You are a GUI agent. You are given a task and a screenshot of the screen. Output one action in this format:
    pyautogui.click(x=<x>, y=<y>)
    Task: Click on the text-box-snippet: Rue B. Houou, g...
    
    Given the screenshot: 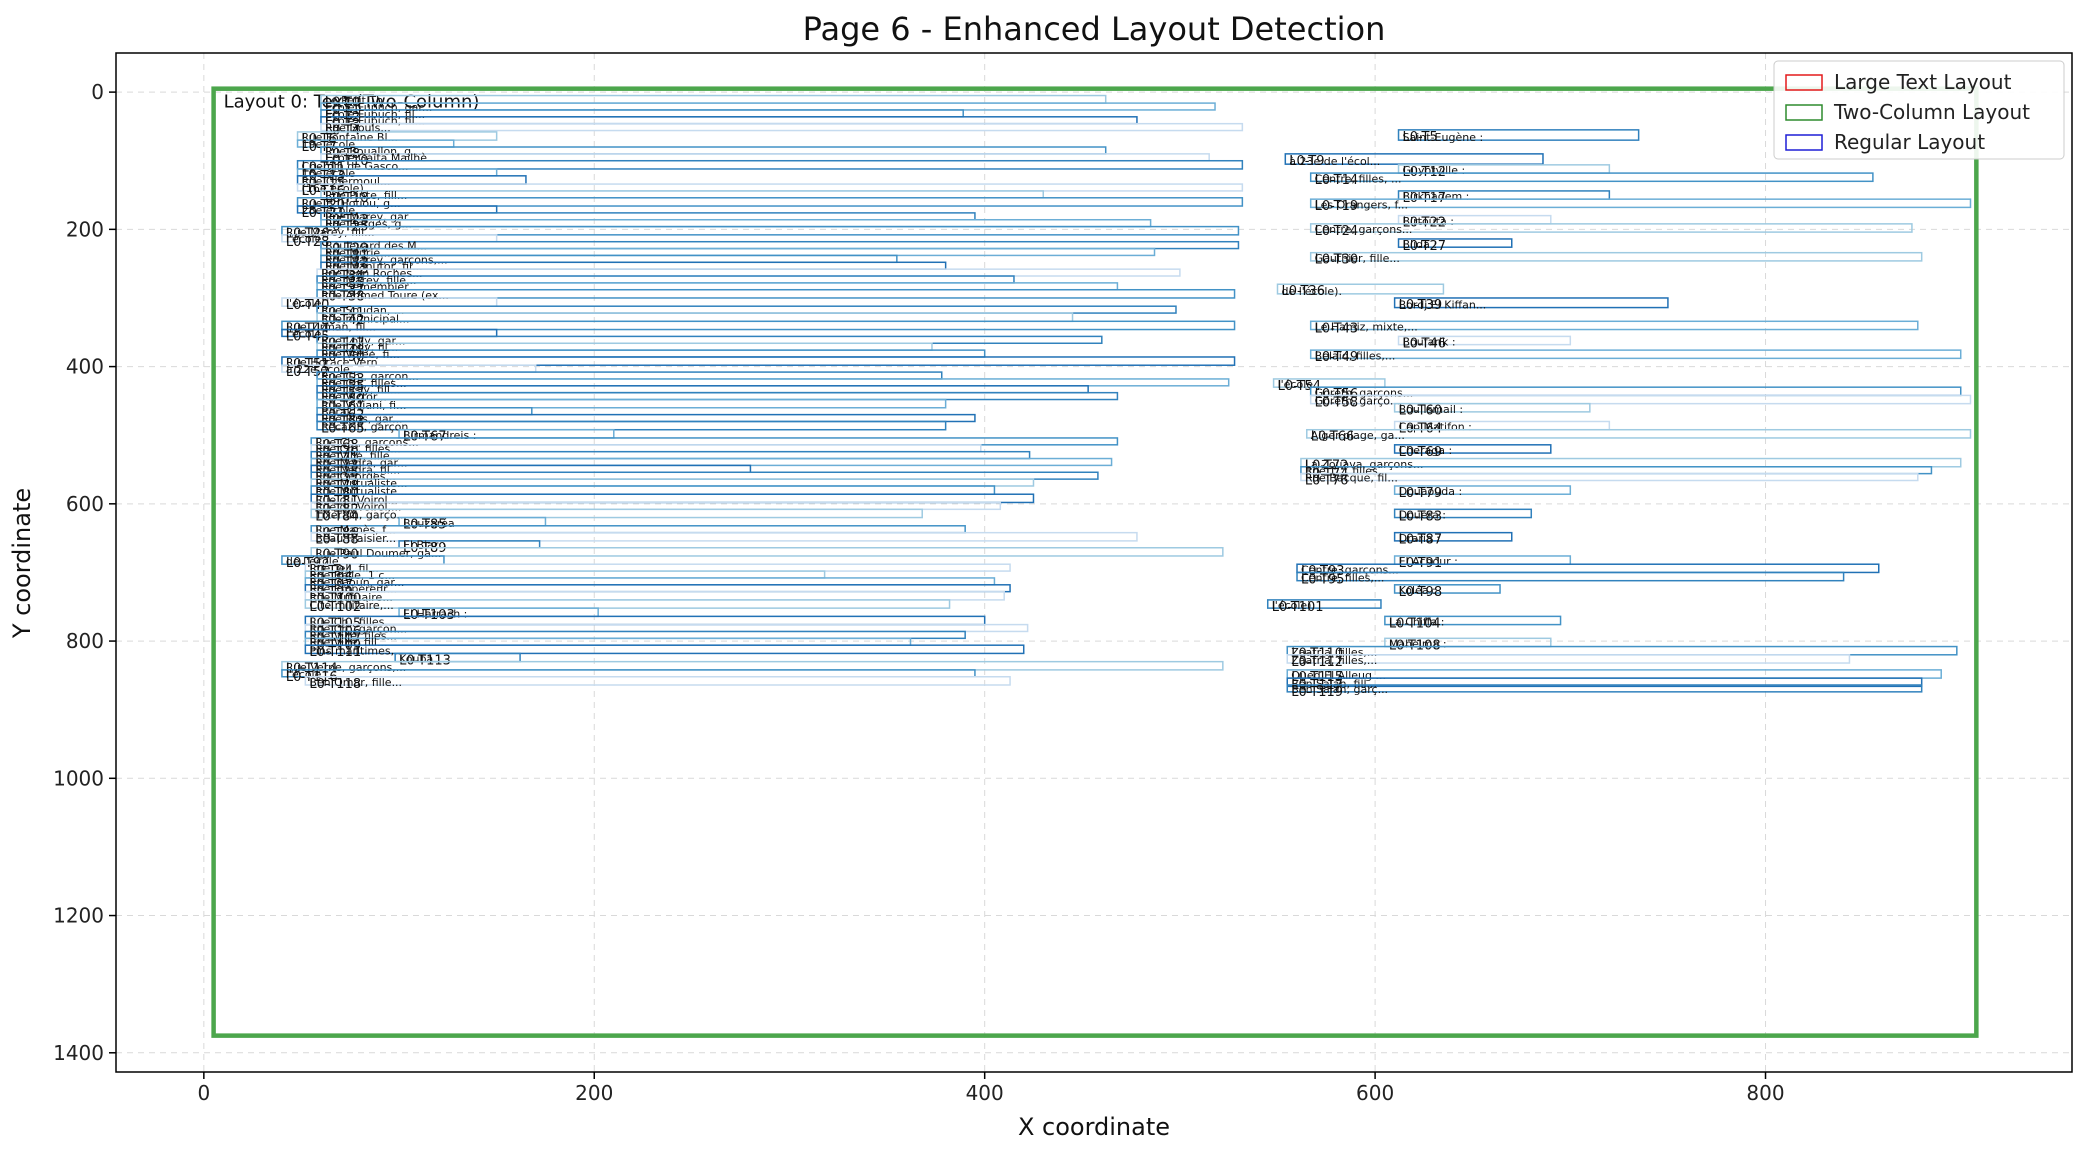 What is the action you would take?
    pyautogui.click(x=351, y=203)
    